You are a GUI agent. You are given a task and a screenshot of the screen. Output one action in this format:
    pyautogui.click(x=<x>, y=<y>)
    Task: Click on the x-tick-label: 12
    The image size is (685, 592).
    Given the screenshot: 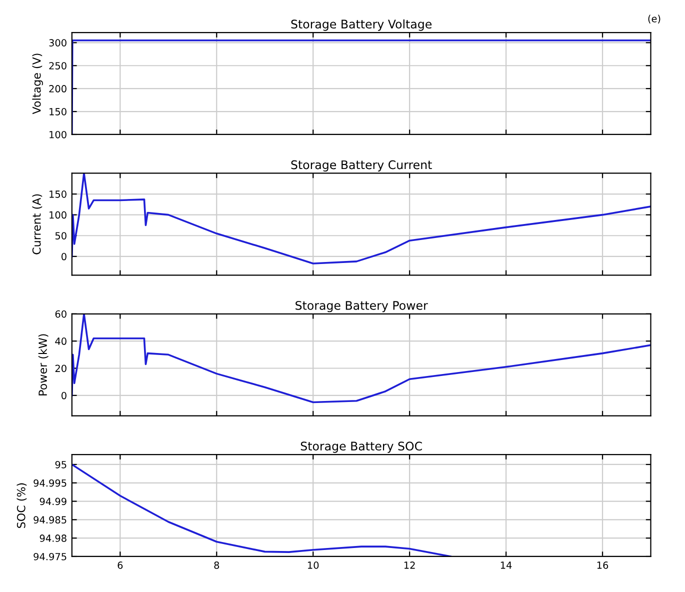 What is the action you would take?
    pyautogui.click(x=409, y=565)
    